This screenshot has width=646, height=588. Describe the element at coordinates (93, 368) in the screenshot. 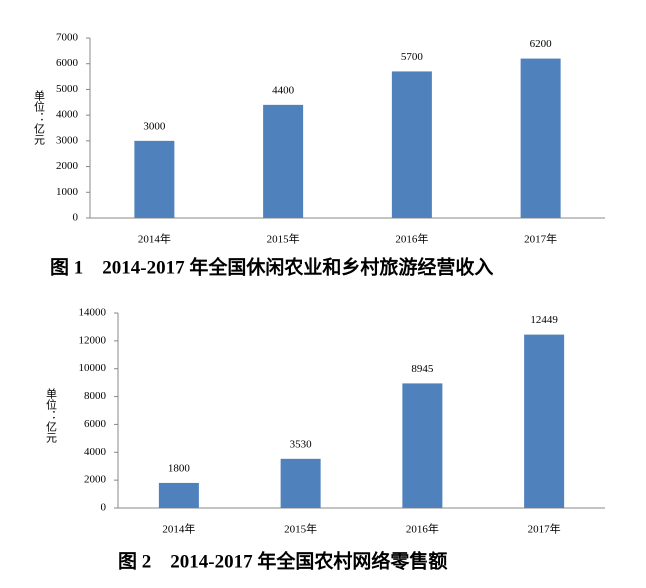

I see `y-tick-label: 10000` at that location.